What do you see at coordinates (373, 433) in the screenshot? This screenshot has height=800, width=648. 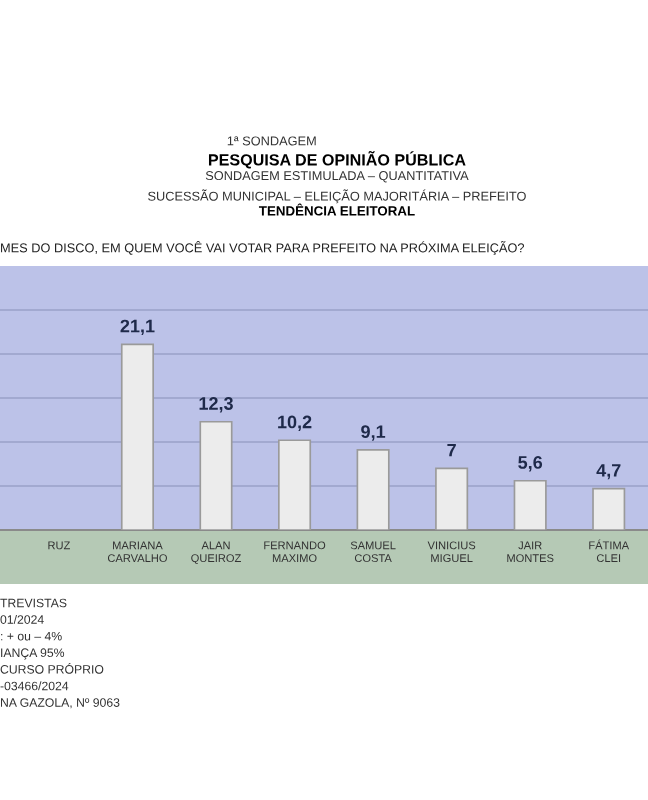 I see `data-label: 9,1` at bounding box center [373, 433].